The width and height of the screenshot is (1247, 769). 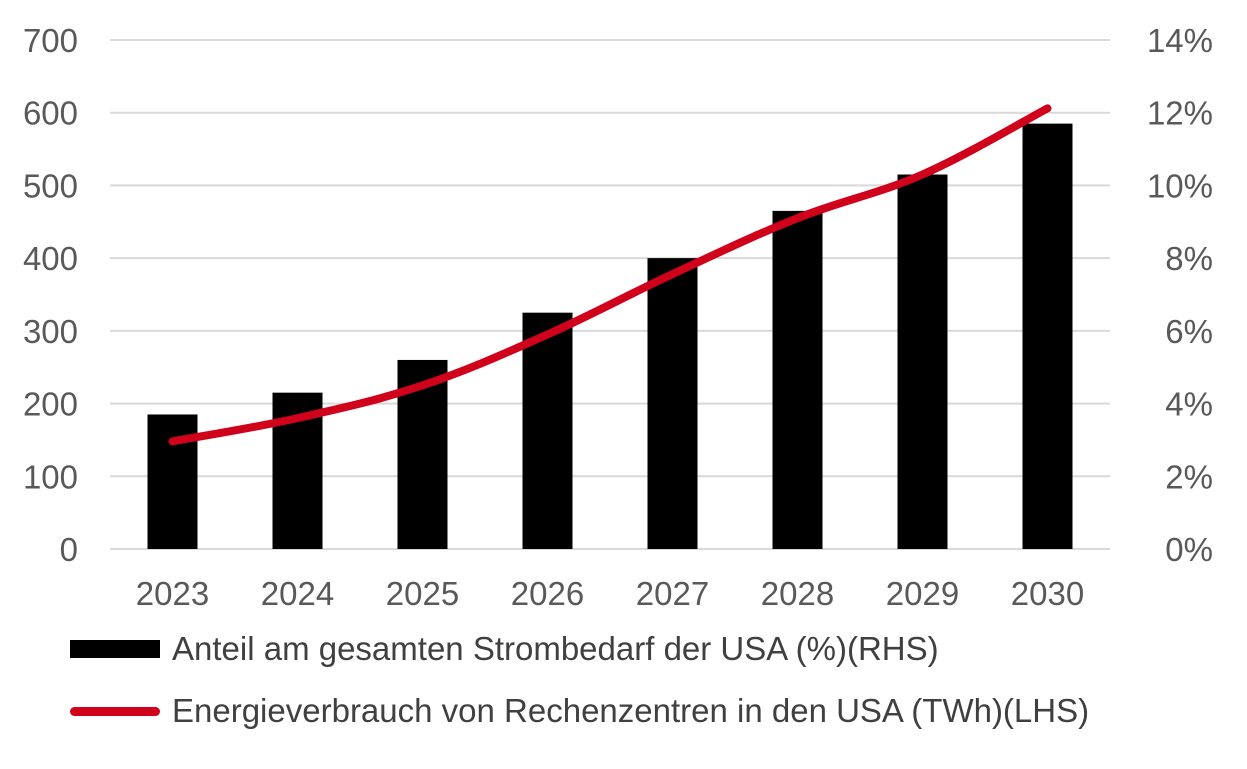 I want to click on right-axis-ticks: 0% 2% 4% 6% 8% 10% 12% 14%, so click(x=1180, y=295).